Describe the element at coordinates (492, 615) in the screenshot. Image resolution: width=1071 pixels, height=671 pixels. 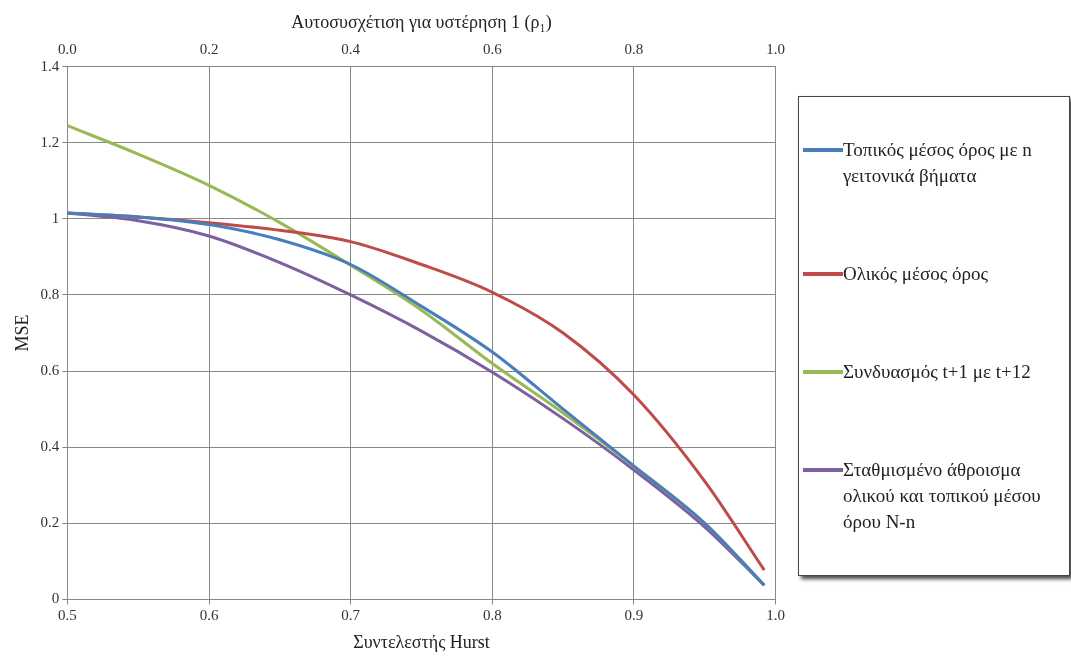
I see `x-tick-label: 0.8` at that location.